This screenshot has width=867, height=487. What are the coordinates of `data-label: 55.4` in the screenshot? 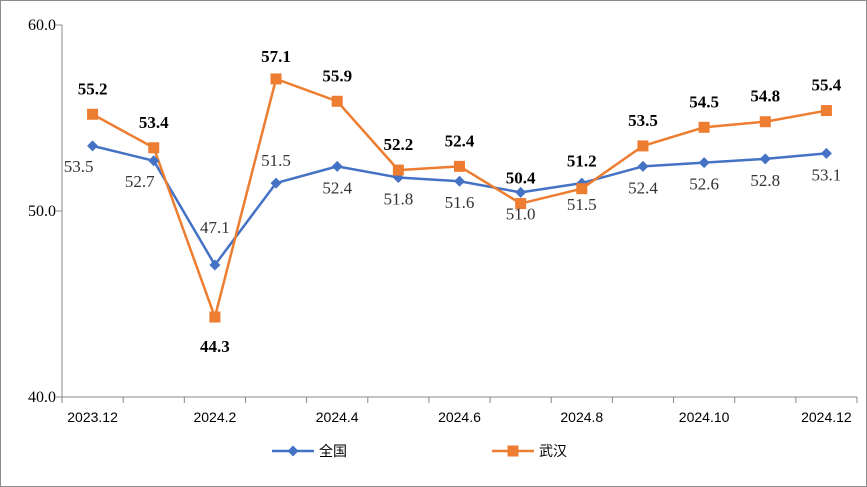 It's located at (827, 85).